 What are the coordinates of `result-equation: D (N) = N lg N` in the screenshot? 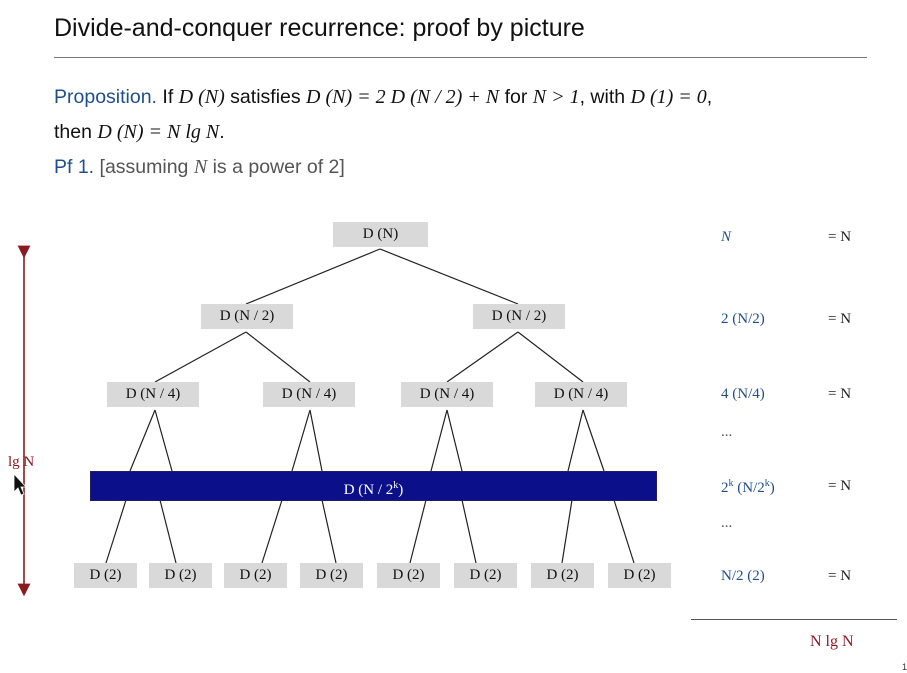 It's located at (158, 132).